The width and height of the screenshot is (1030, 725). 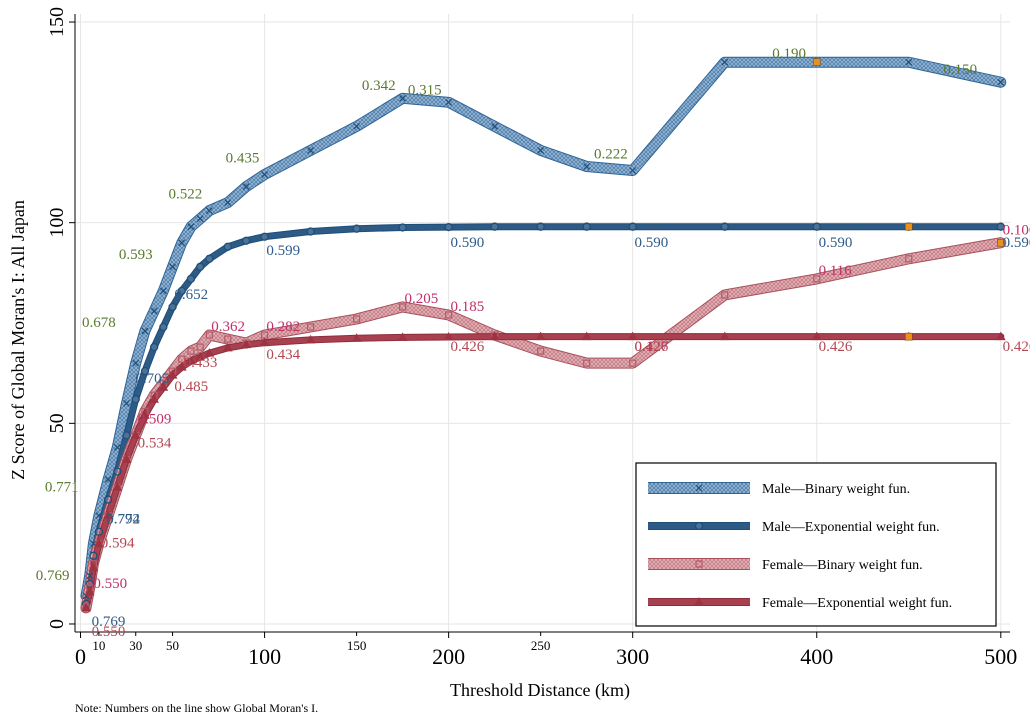 I want to click on data-label: 0.769, so click(x=53, y=576).